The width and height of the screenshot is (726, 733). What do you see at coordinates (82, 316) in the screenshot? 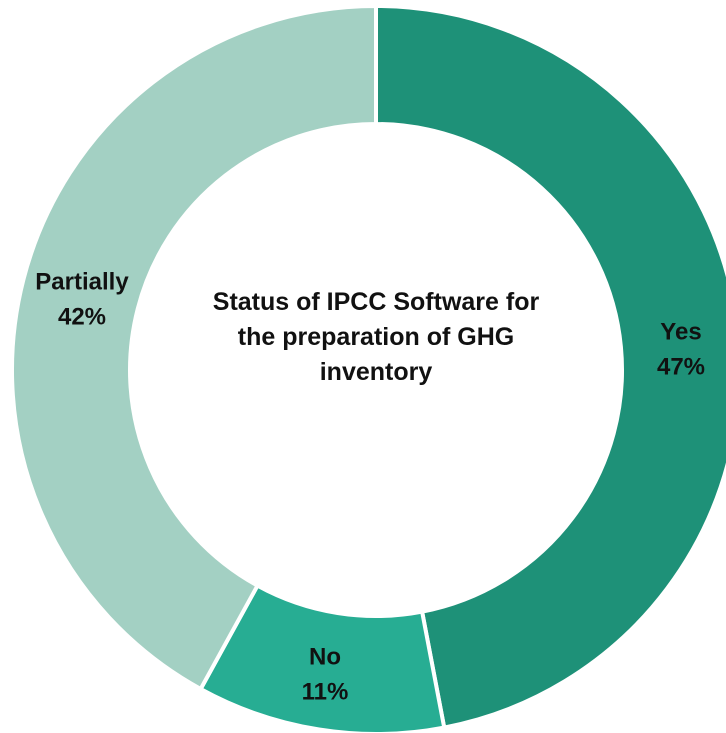
I see `value-label: 42%` at bounding box center [82, 316].